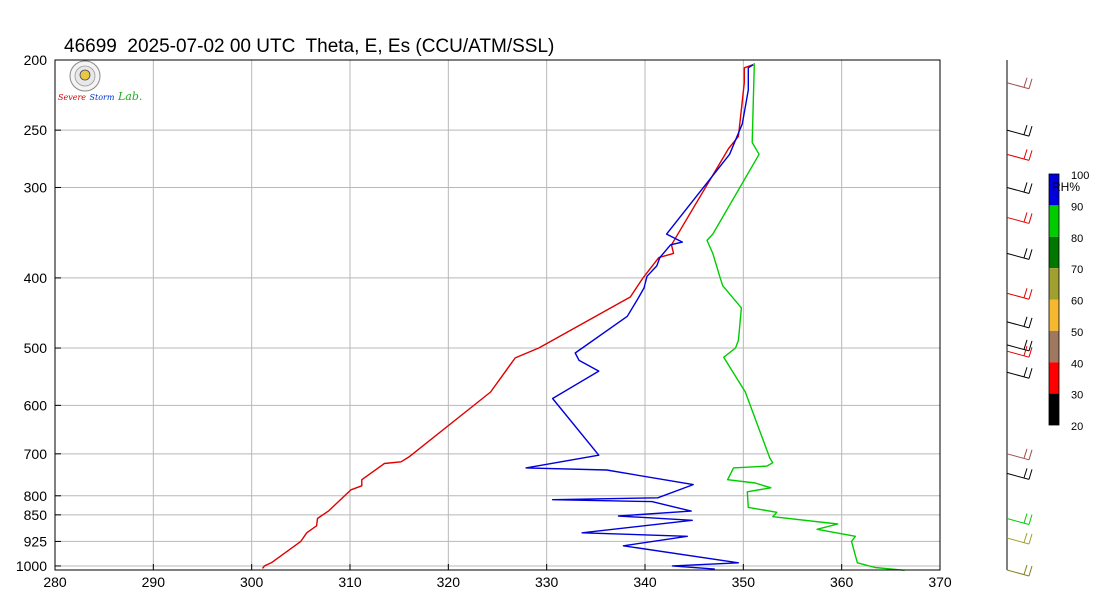 This screenshot has width=1100, height=600. Describe the element at coordinates (1077, 302) in the screenshot. I see `colorbar-tick-60: 60` at that location.